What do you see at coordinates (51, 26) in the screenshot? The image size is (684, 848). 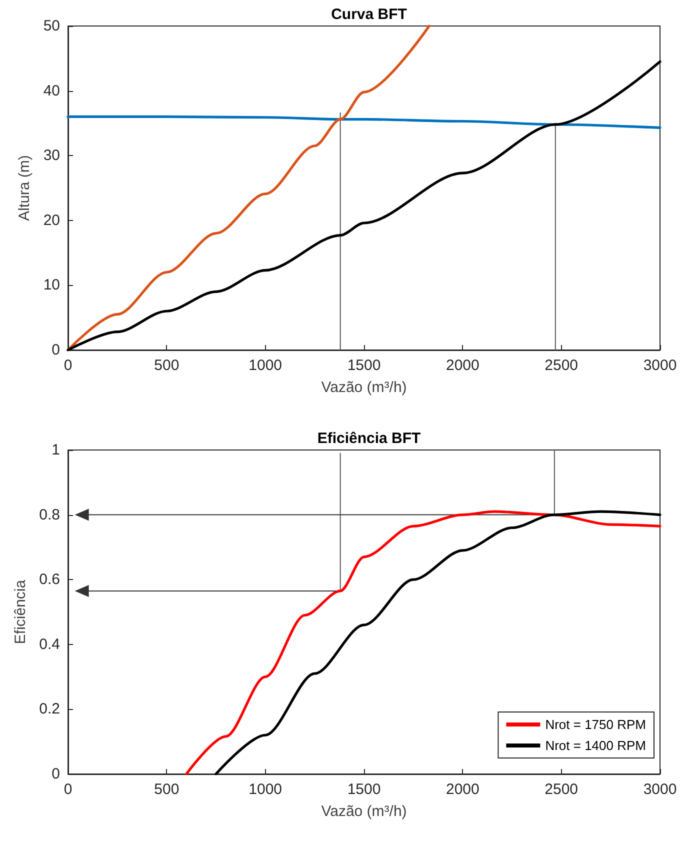 I see `y-tick-label: 50` at bounding box center [51, 26].